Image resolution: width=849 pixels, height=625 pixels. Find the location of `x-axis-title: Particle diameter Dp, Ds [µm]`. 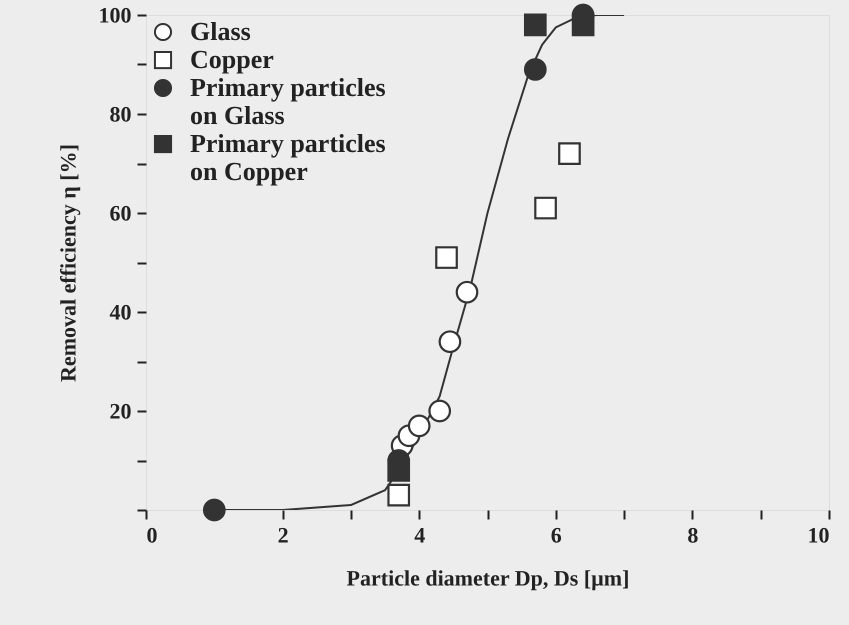

x-axis-title: Particle diameter Dp, Ds [µm] is located at coordinates (488, 578).